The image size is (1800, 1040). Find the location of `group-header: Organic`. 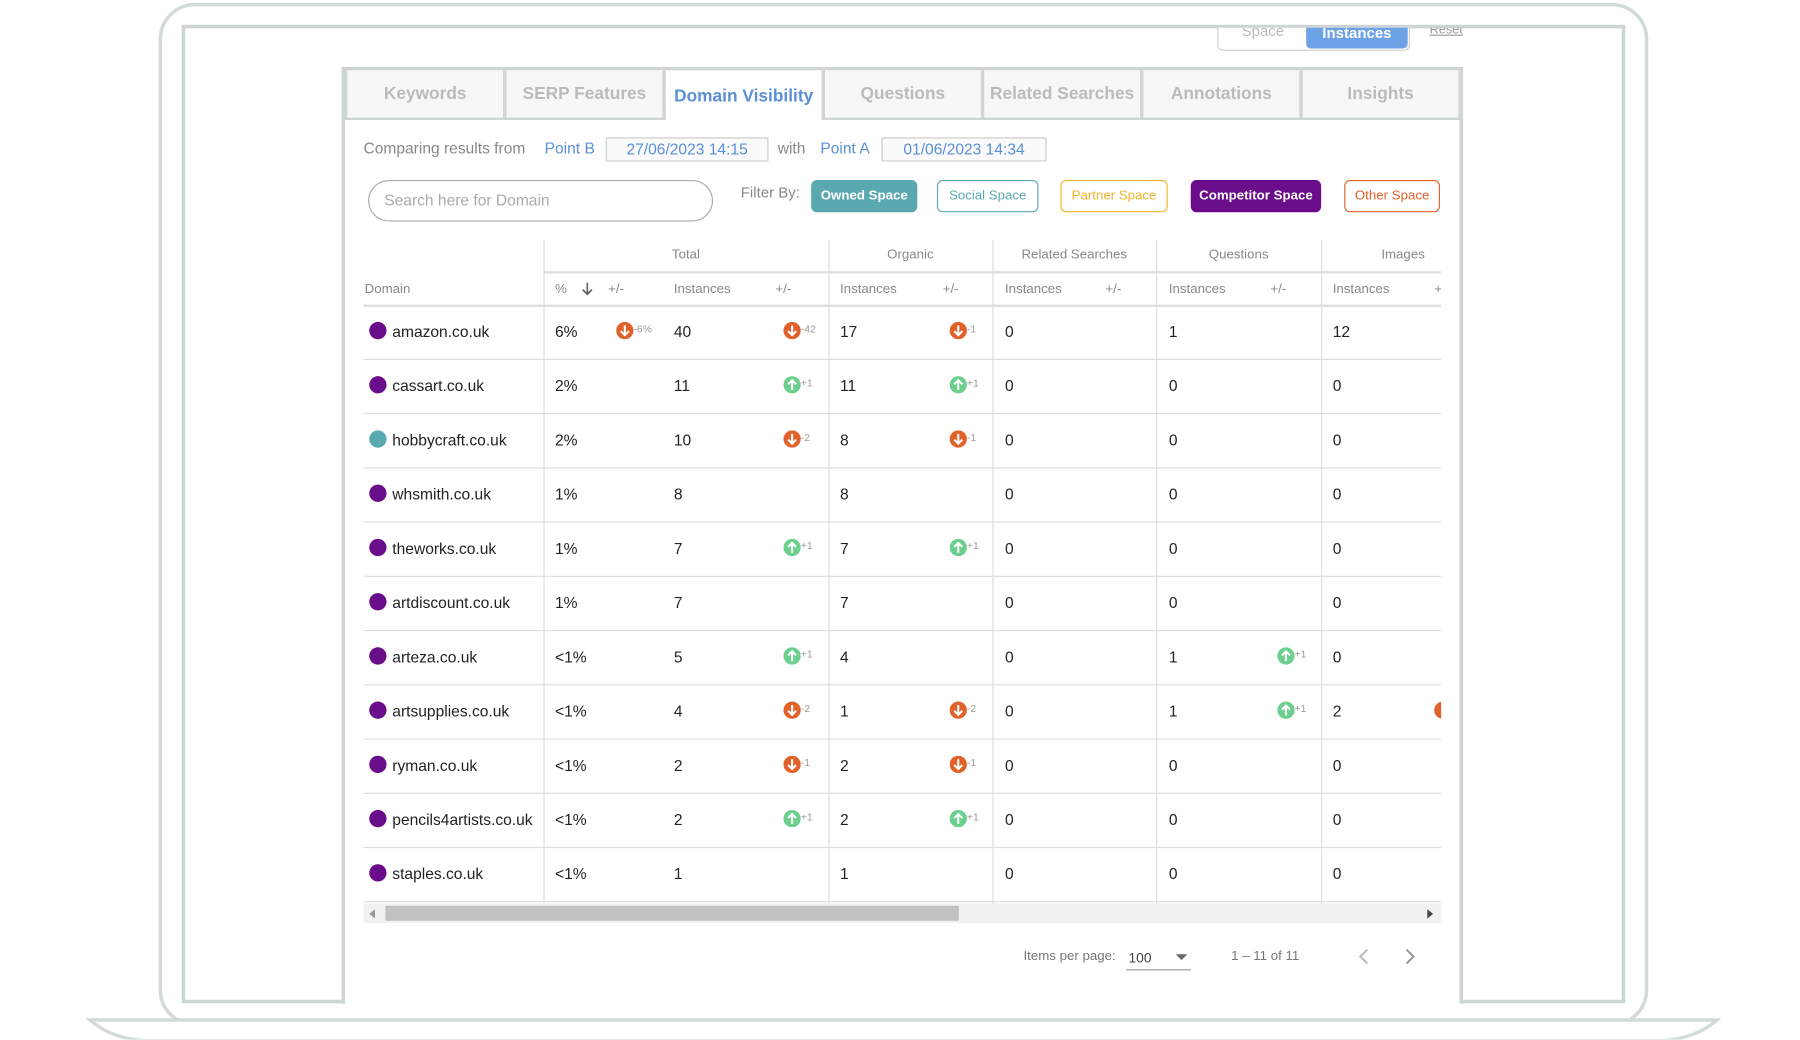

group-header: Organic is located at coordinates (910, 255).